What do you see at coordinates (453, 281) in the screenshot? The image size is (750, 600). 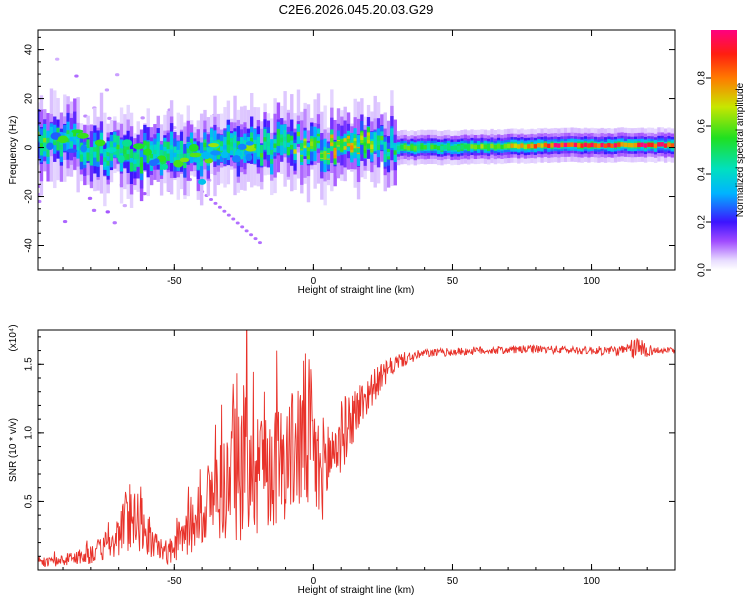 I see `spectrogram-xtick-label: 50` at bounding box center [453, 281].